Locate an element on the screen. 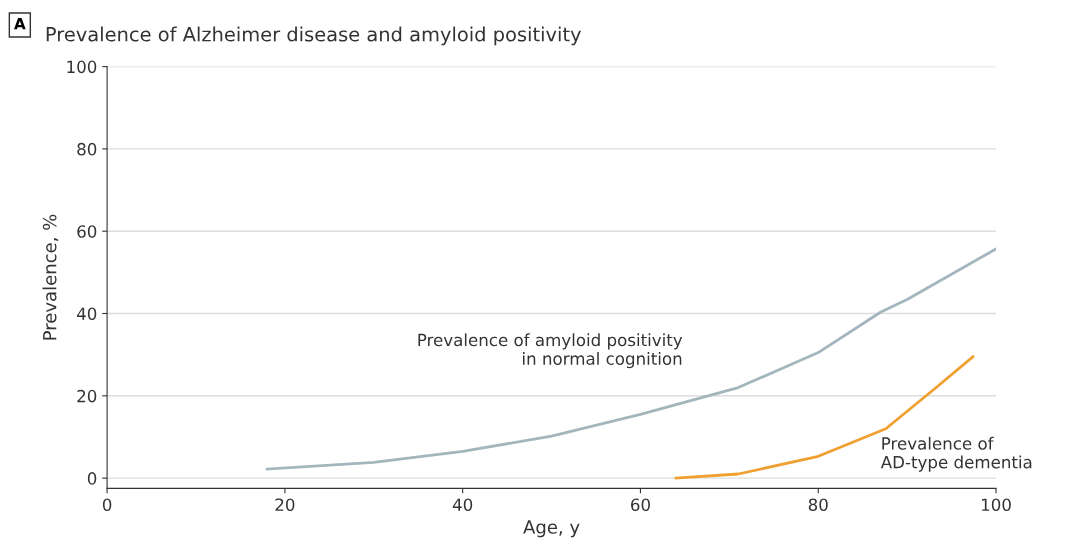 This screenshot has height=555, width=1071. y-tick-label: 80 is located at coordinates (87, 149).